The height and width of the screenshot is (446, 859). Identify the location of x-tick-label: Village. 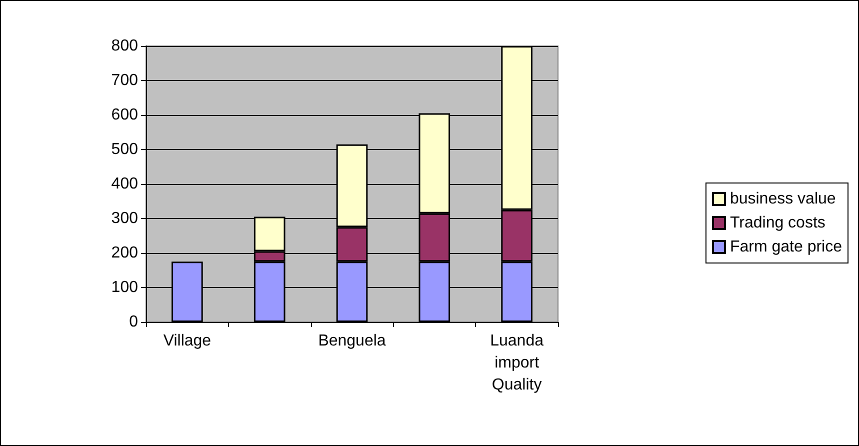
(187, 341).